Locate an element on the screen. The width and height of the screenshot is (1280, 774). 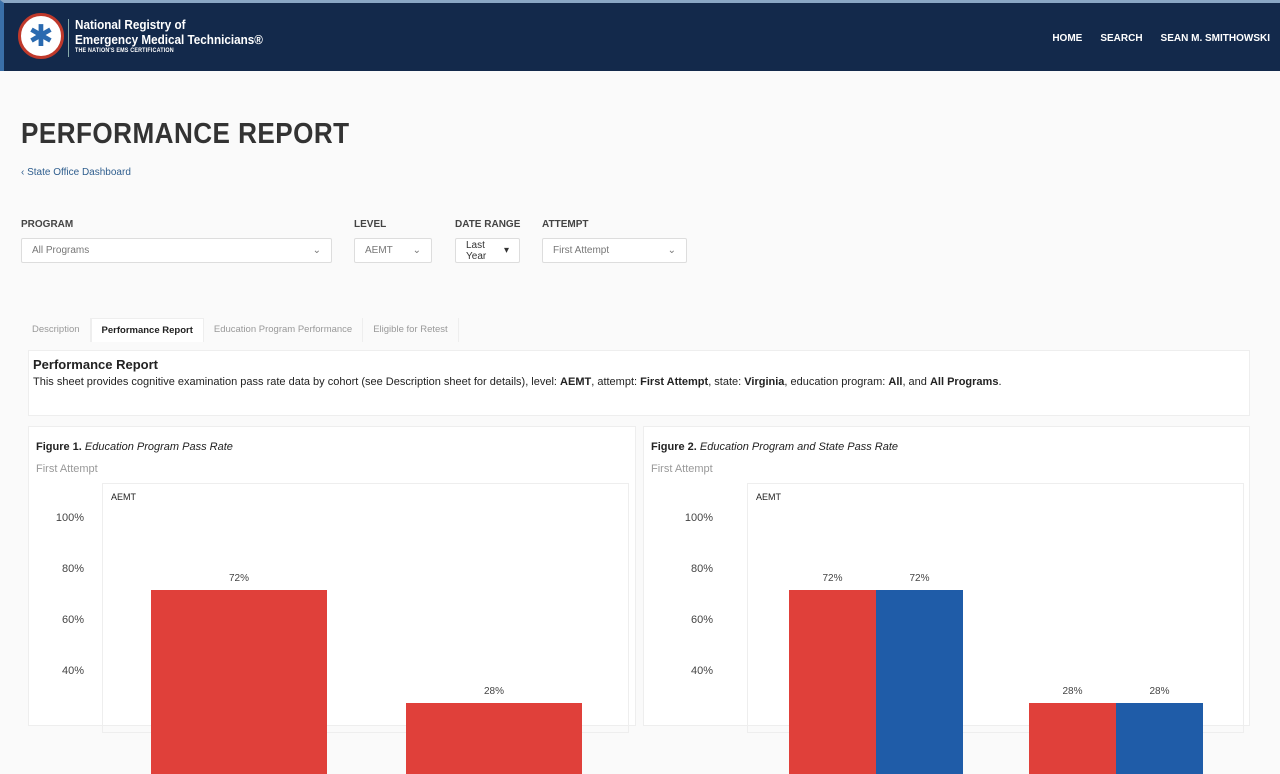
level-label: LEVEL is located at coordinates (370, 224).